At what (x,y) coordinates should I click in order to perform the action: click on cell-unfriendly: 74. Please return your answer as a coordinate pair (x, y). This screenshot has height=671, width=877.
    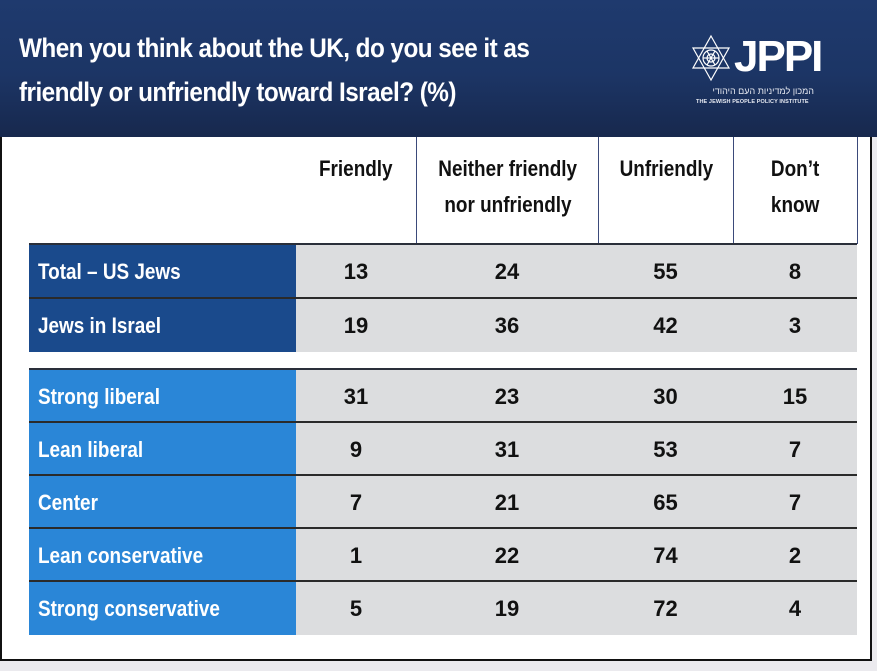
    Looking at the image, I should click on (665, 555).